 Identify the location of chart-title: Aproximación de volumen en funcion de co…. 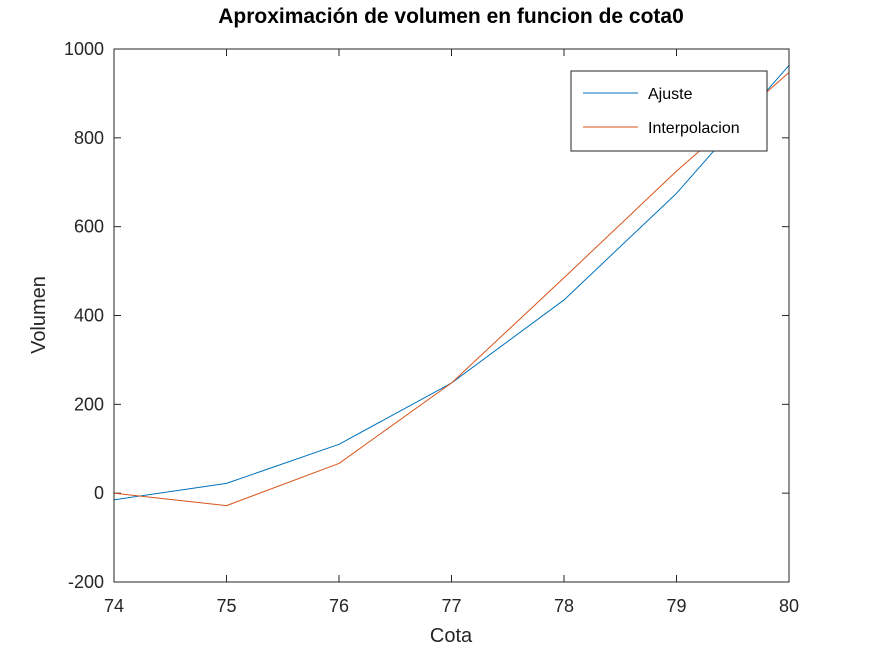
(451, 16).